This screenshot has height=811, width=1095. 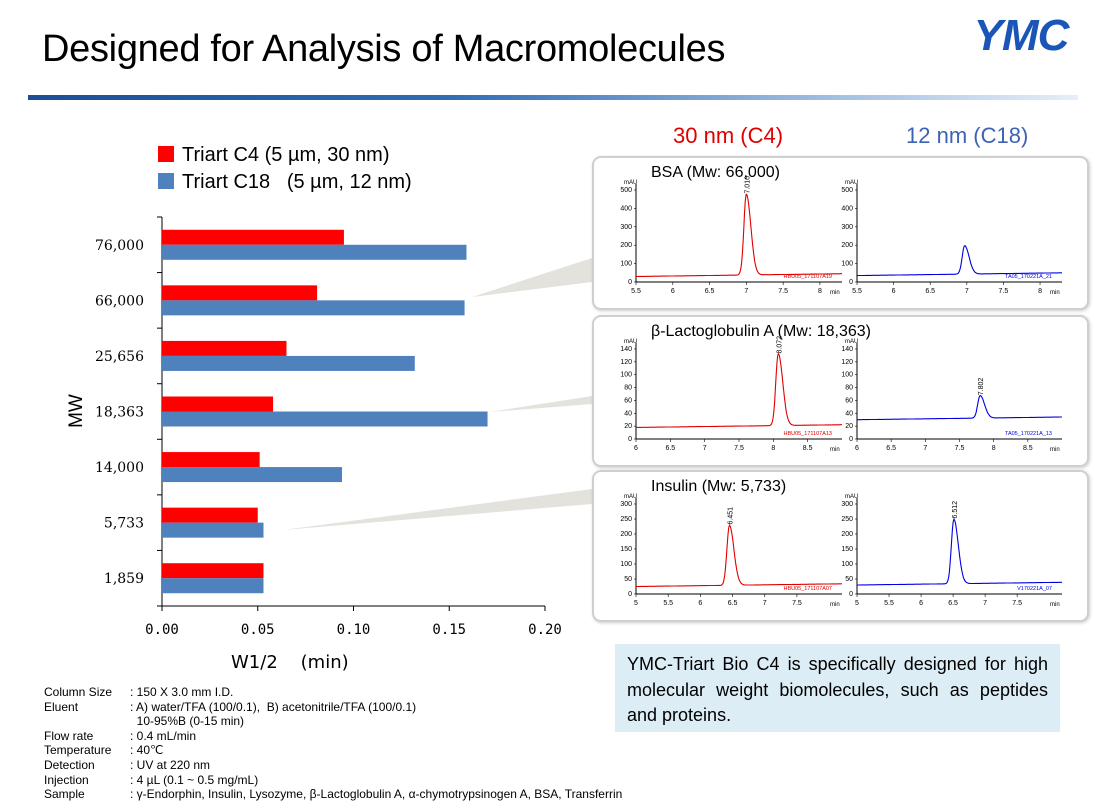 I want to click on y-tick-label: 66,000, so click(x=119, y=301).